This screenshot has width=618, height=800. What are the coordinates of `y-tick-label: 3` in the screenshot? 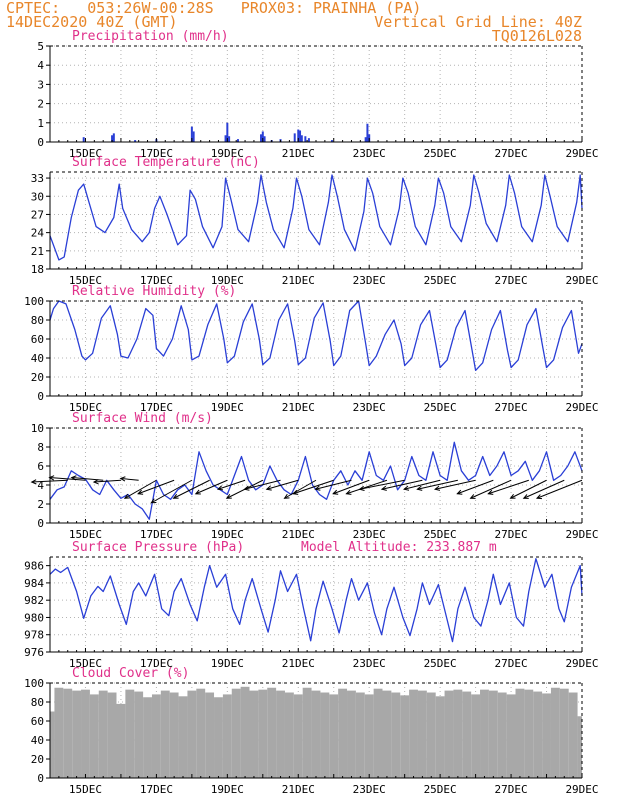 It's located at (40, 84).